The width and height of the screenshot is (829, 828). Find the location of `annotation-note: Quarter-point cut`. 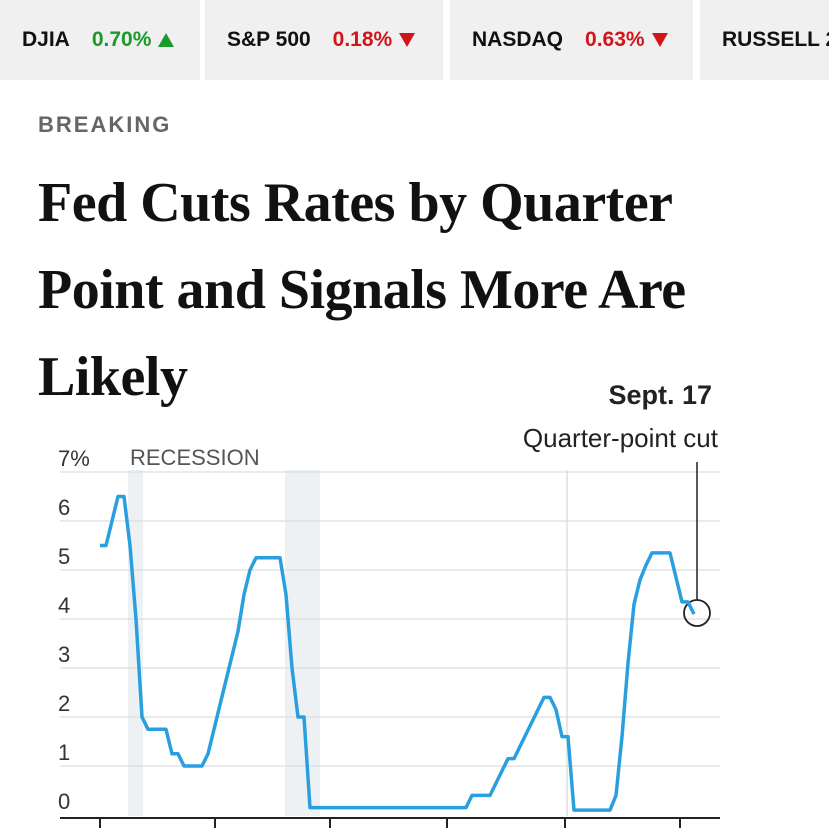

annotation-note: Quarter-point cut is located at coordinates (621, 438).